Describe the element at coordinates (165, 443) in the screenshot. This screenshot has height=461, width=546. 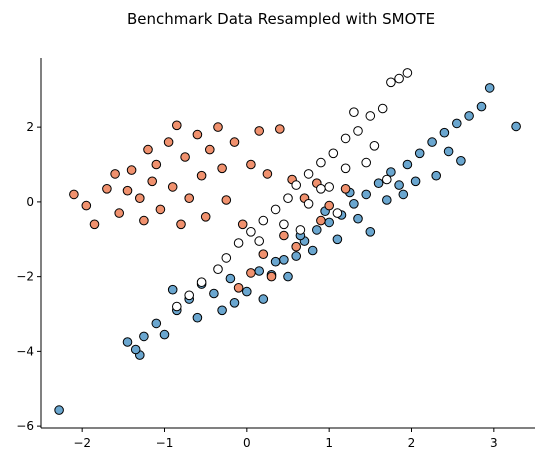
I see `x-tick-label: −1` at that location.